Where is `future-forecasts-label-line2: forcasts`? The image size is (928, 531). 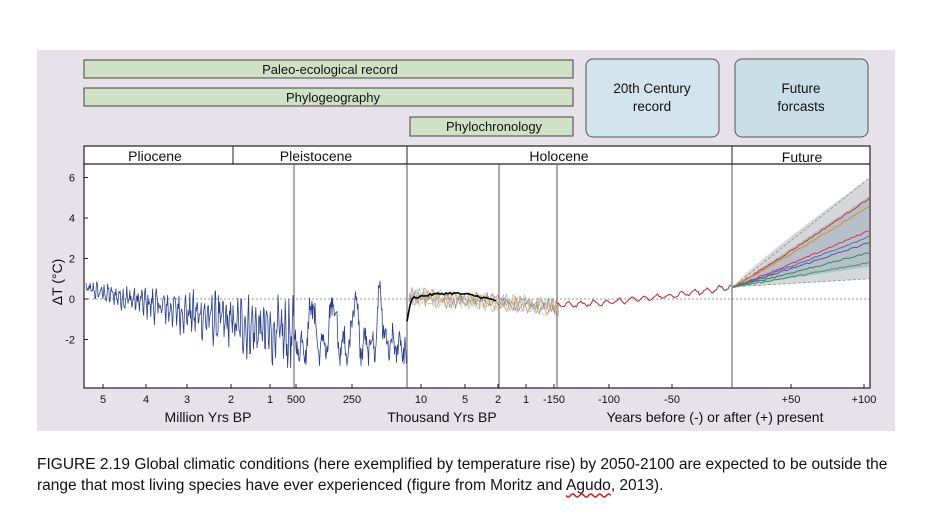 future-forecasts-label-line2: forcasts is located at coordinates (801, 106).